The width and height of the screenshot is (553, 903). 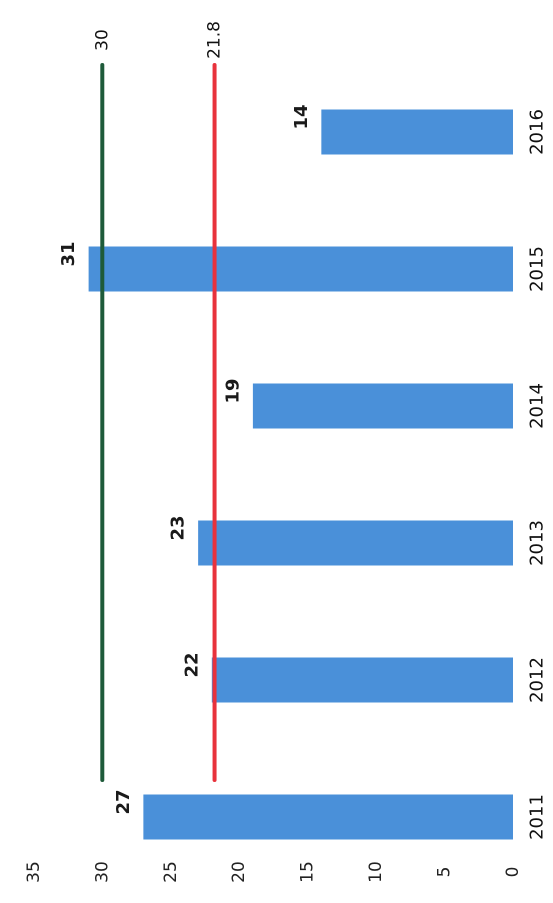 I want to click on category-label: 2011, so click(x=537, y=817).